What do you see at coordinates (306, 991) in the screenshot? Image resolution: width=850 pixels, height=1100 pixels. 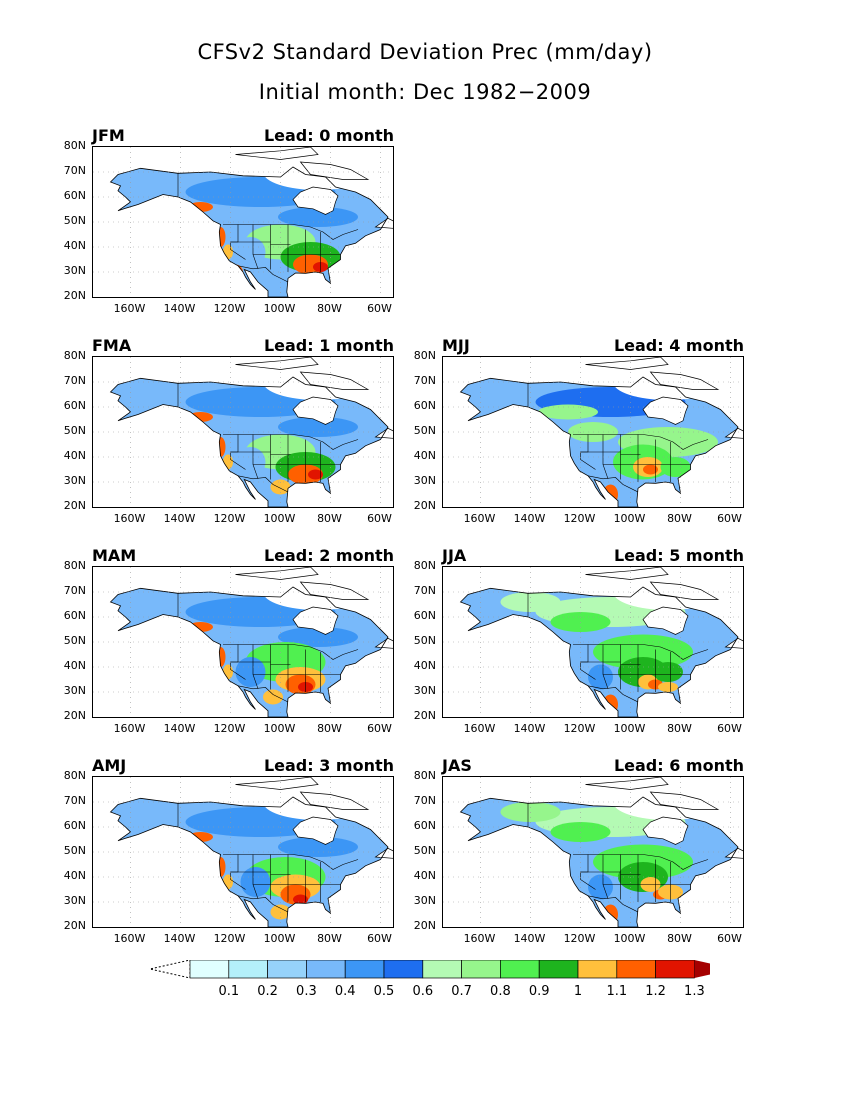 I see `colorbar-label: 0.3` at bounding box center [306, 991].